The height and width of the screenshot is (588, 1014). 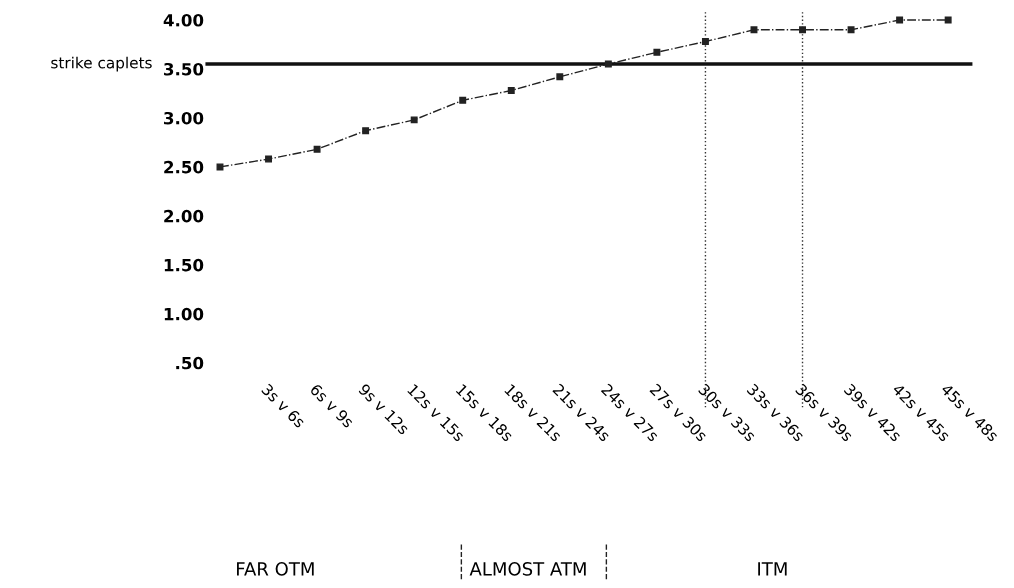 What do you see at coordinates (184, 216) in the screenshot?
I see `y-tick-label: 2.00` at bounding box center [184, 216].